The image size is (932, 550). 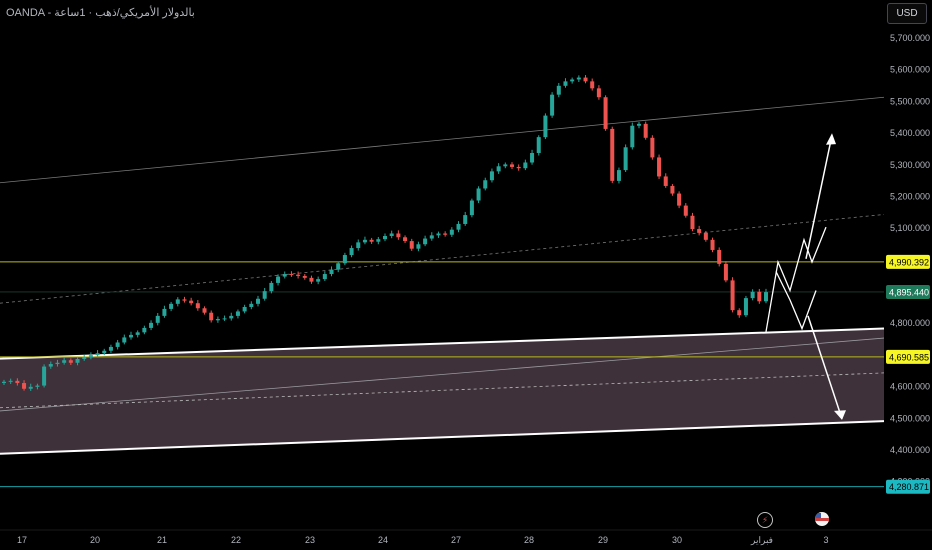 I want to click on lightning-icon: ⚡, so click(x=765, y=520).